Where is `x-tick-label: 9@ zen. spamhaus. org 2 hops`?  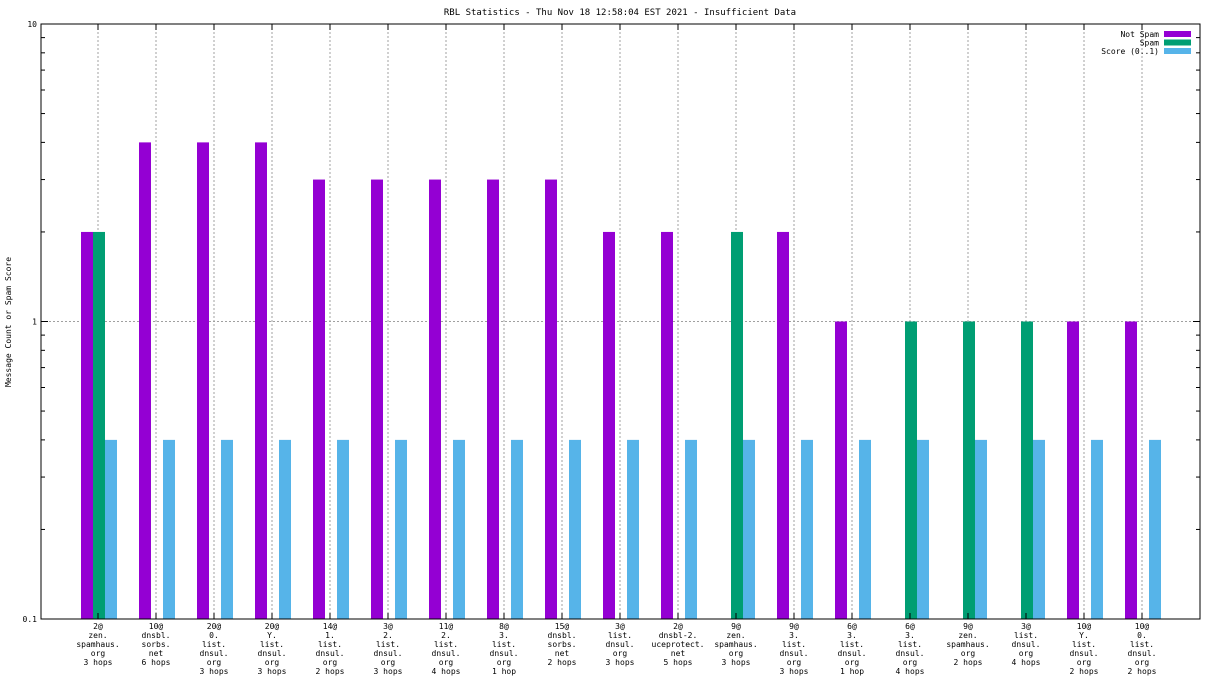
x-tick-label: 9@ zen. spamhaus. org 2 hops is located at coordinates (967, 644).